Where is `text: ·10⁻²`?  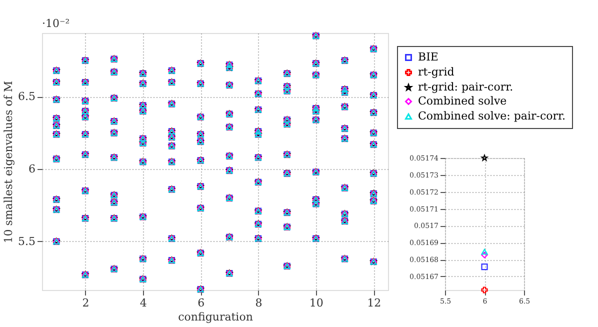 text: ·10⁻² is located at coordinates (56, 23).